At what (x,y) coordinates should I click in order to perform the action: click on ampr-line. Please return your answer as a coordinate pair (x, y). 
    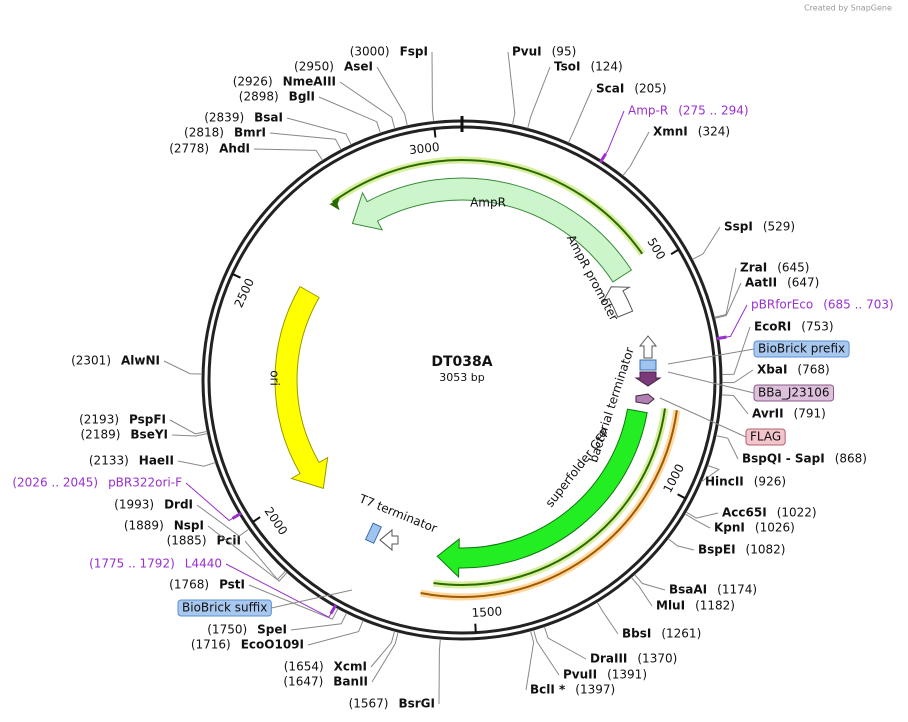
    Looking at the image, I should click on (488, 207).